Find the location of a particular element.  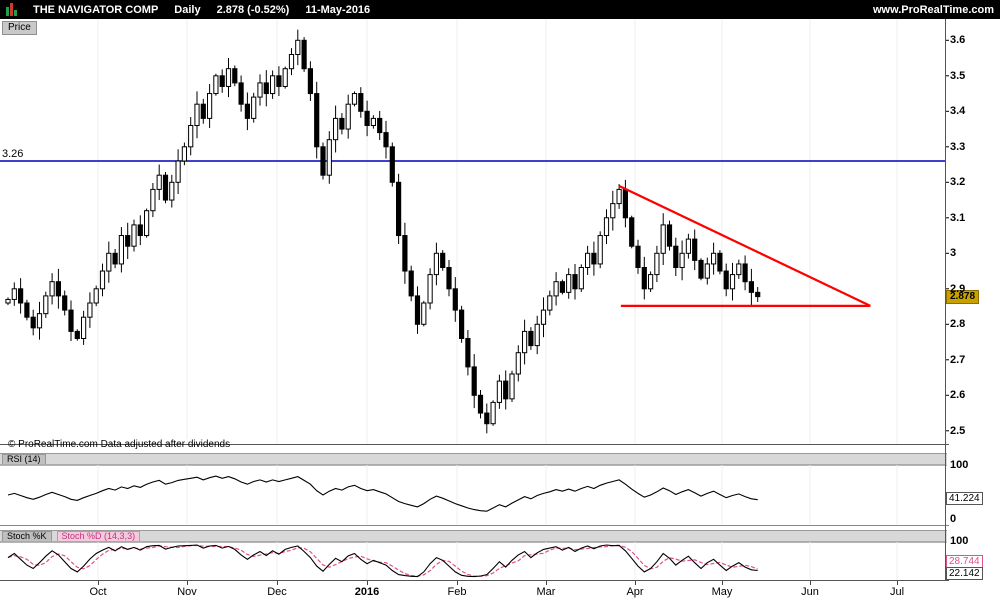

price-axis-tick-label: 2.8 is located at coordinates (958, 324).